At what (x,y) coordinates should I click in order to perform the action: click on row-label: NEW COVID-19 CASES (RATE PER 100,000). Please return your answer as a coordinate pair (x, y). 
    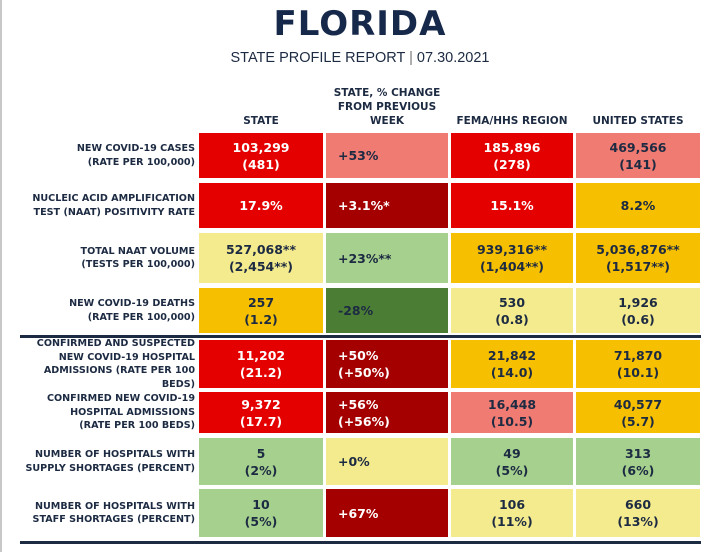
    Looking at the image, I should click on (107, 155).